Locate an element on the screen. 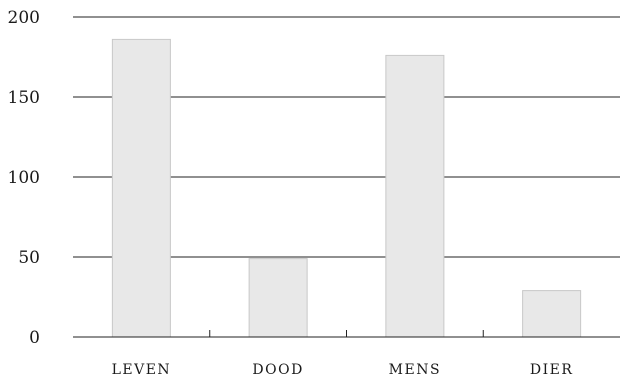 The height and width of the screenshot is (386, 635). bar-dier is located at coordinates (552, 314).